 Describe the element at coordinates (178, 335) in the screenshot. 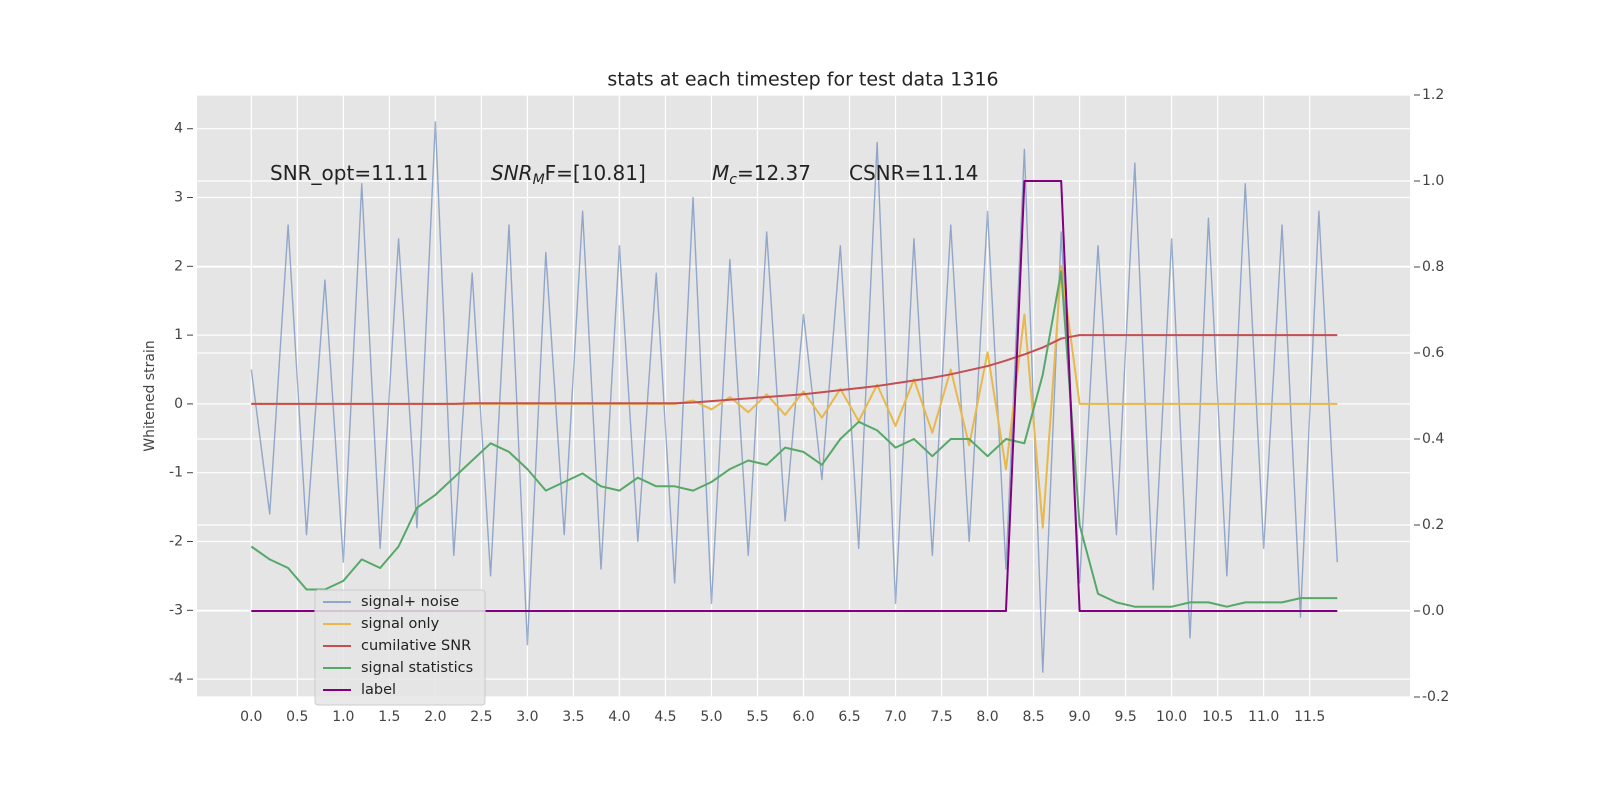

I see `y-tick-label: 1` at that location.